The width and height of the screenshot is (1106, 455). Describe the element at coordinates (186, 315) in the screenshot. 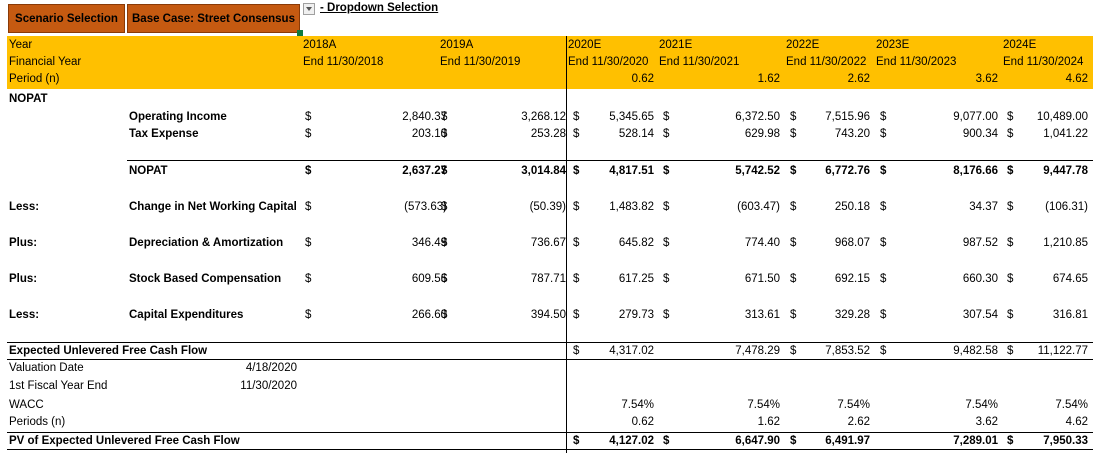

I see `row-label-capex: Capital Expenditures` at that location.